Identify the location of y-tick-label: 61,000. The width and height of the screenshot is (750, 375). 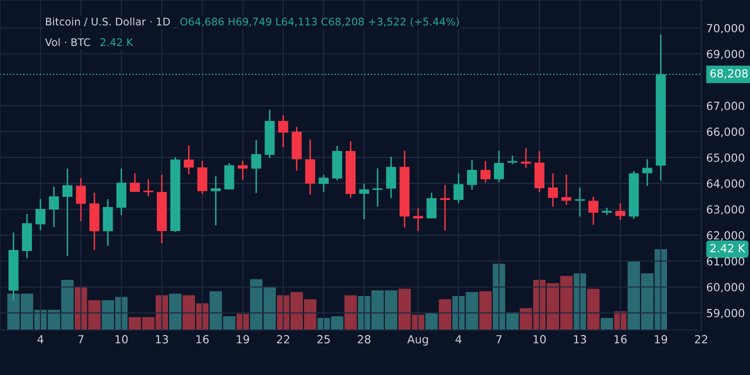
(725, 262).